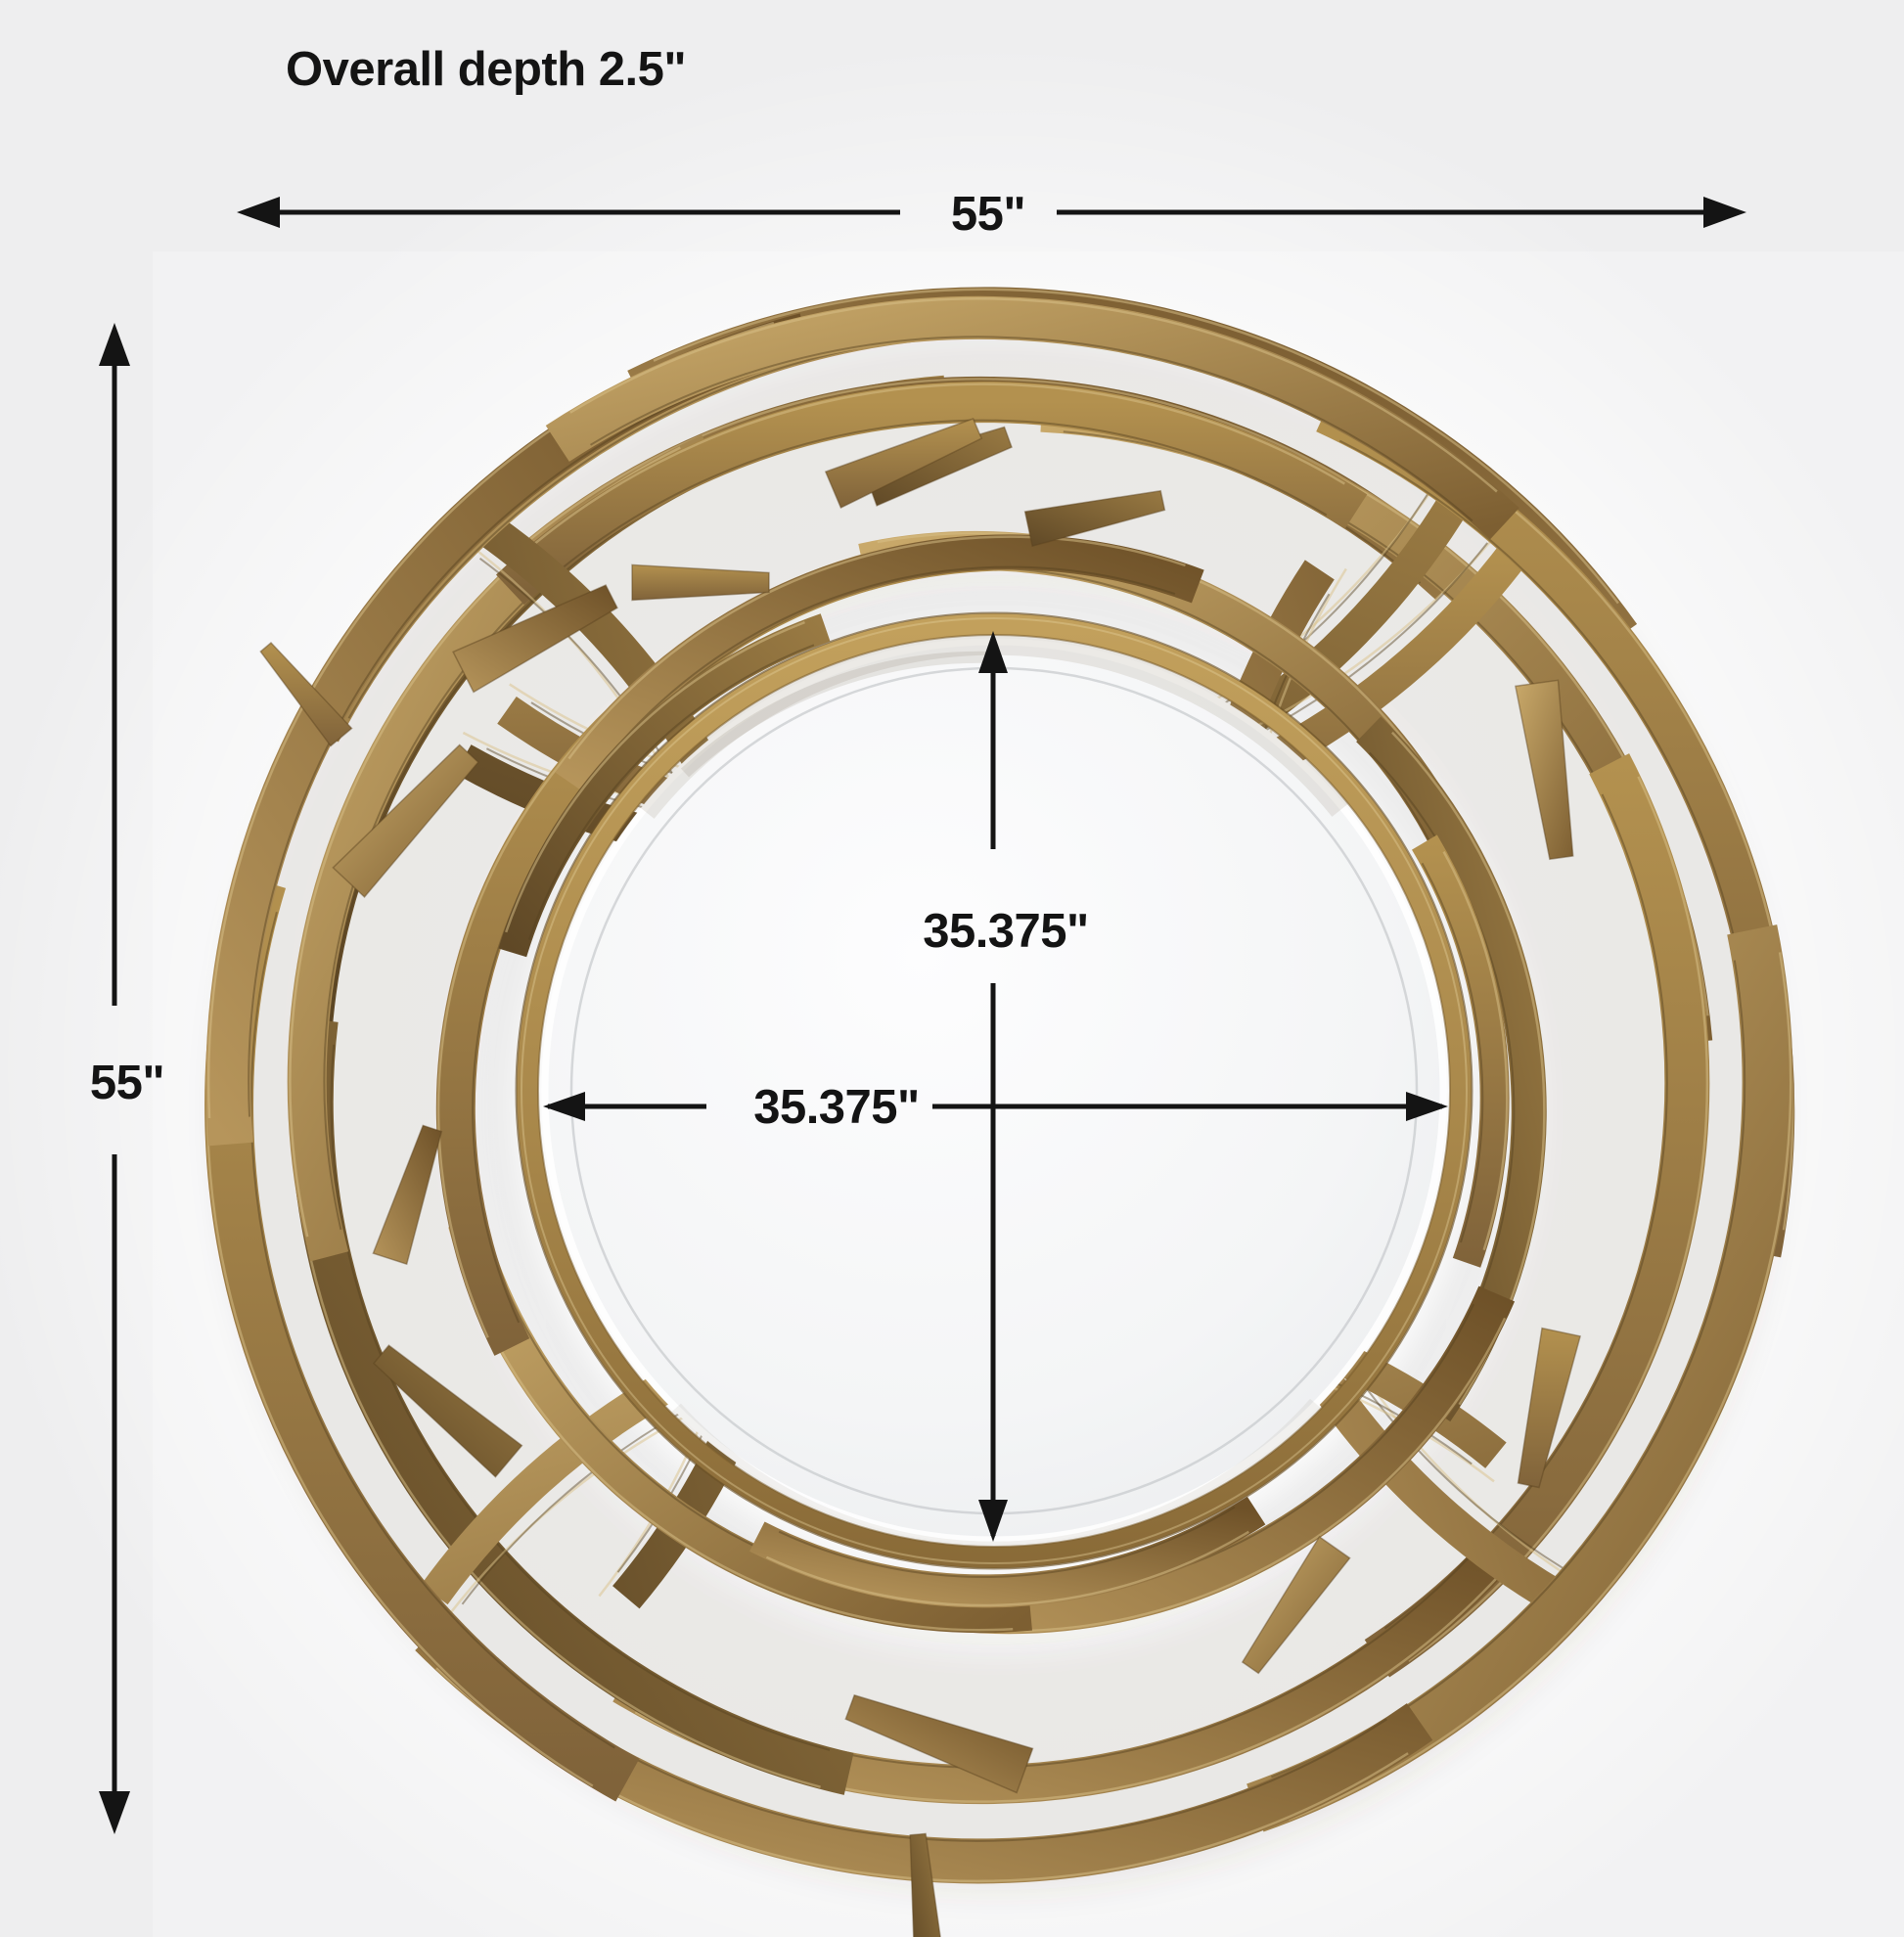 This screenshot has width=1904, height=1937. What do you see at coordinates (486, 69) in the screenshot?
I see `depth-label: Overall depth 2.5"` at bounding box center [486, 69].